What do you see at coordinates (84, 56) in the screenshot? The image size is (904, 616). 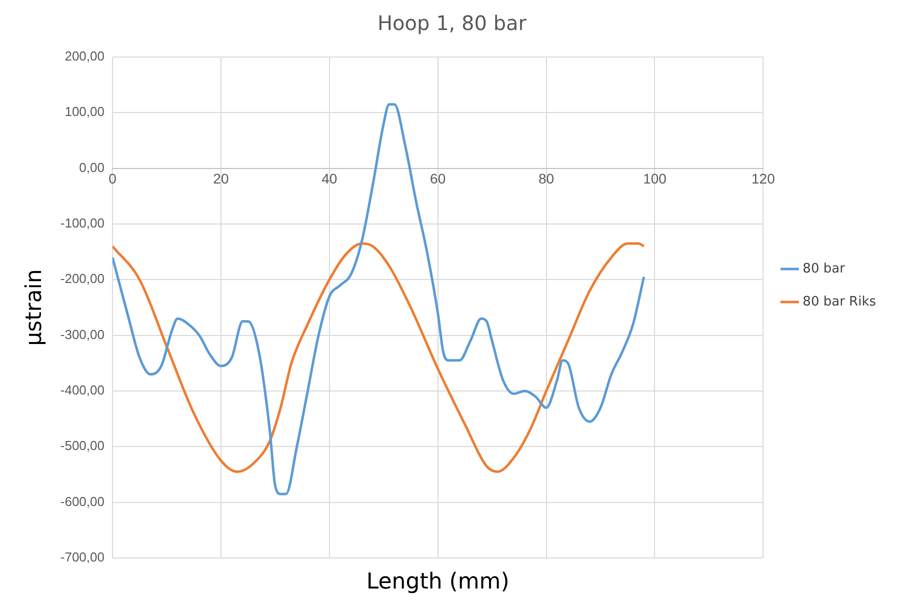 I see `y-tick-label: 200,00` at bounding box center [84, 56].